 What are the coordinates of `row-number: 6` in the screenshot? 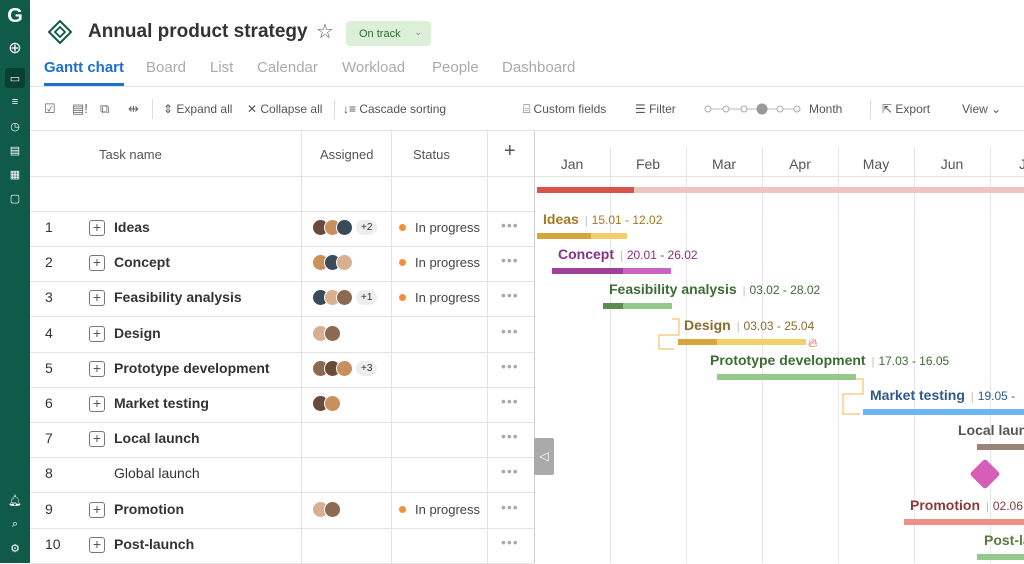 It's located at (49, 403).